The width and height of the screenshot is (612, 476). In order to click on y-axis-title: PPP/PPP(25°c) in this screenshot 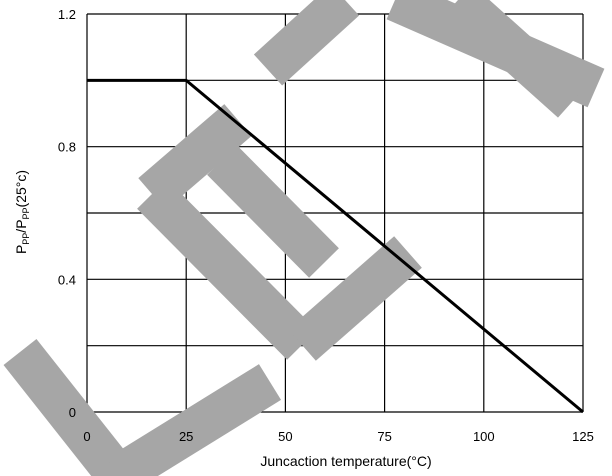, I will do `click(22, 212)`.